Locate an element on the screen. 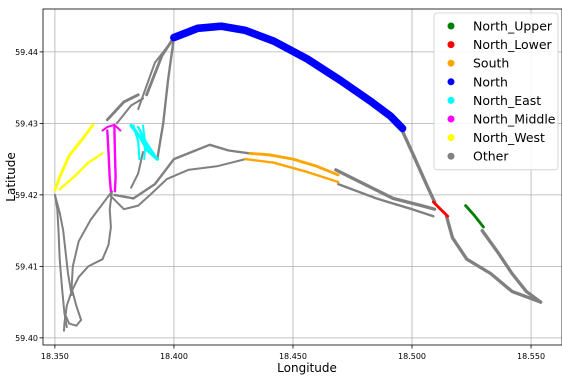 Image resolution: width=562 pixels, height=377 pixels. legend-label: Other is located at coordinates (491, 156).